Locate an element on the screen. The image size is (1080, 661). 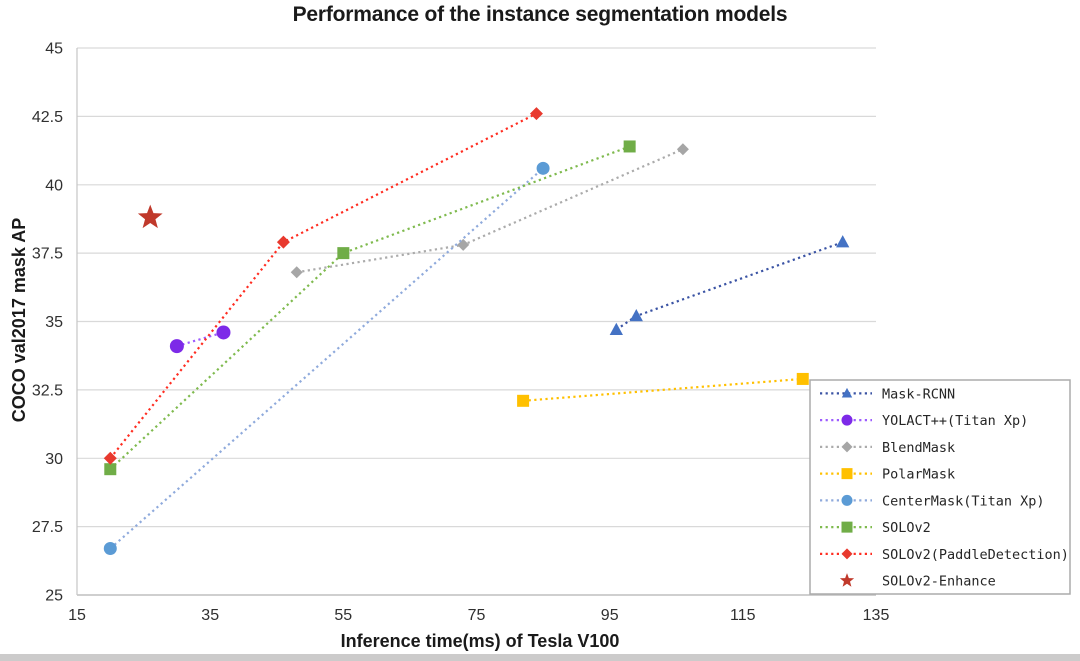
y-tick-label: 32.5 is located at coordinates (47, 390).